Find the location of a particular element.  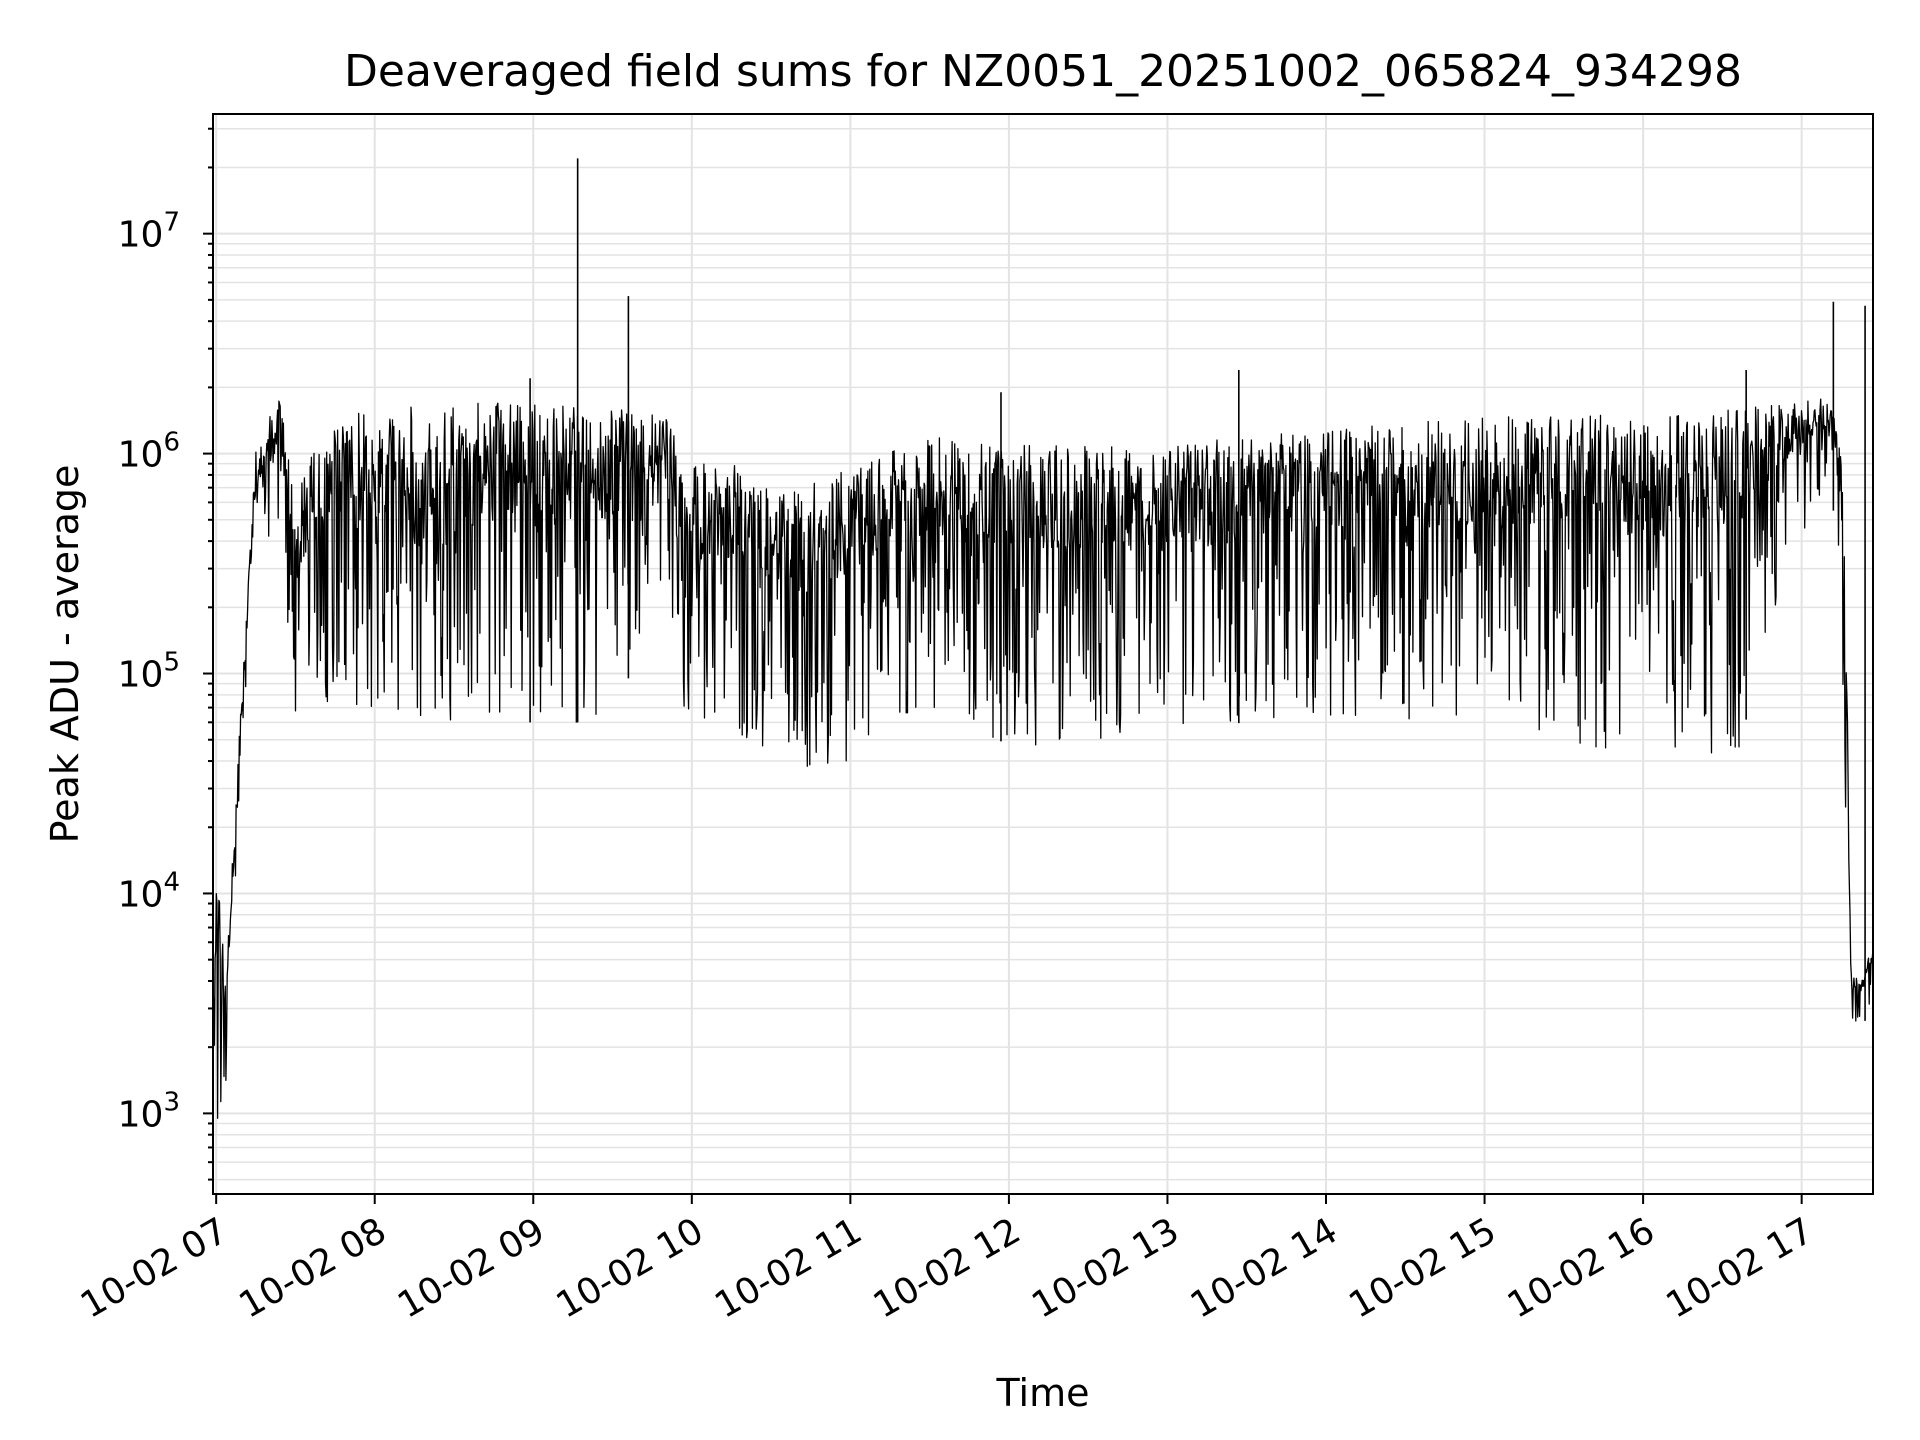

y-axis-label: Peak ADU - average is located at coordinates (65, 654).